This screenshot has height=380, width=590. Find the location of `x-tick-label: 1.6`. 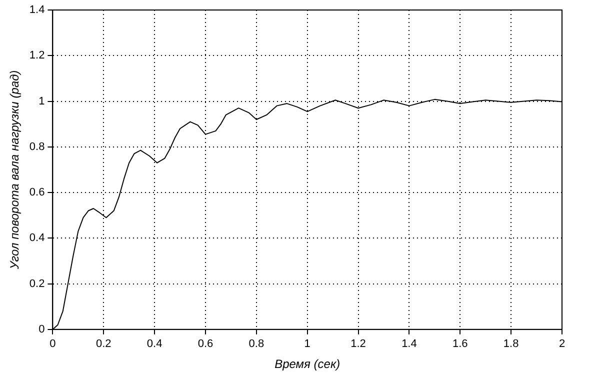

x-tick-label: 1.6 is located at coordinates (460, 344).